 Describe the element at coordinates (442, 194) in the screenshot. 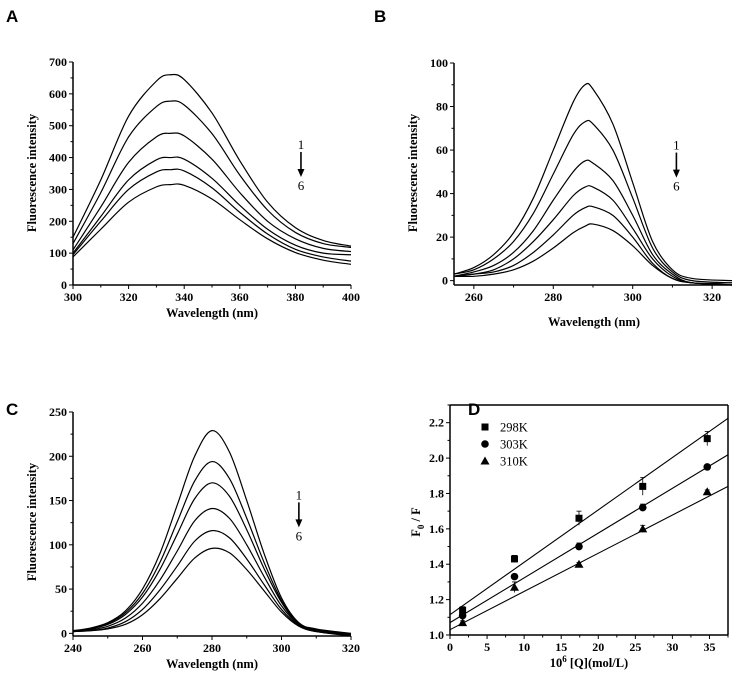

I see `y-tick-label: 40` at that location.